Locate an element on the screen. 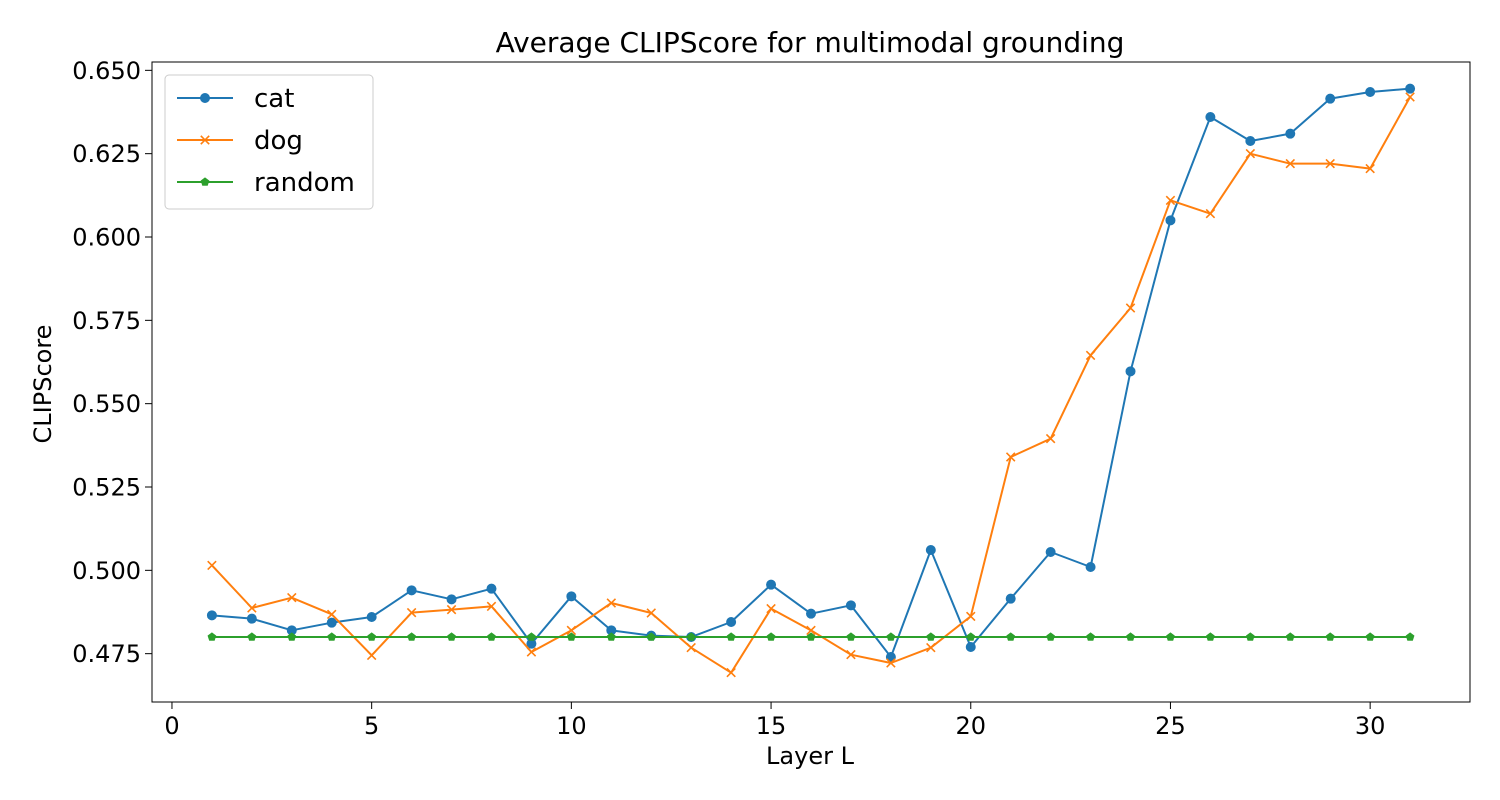  y-tick-label: 0.500 is located at coordinates (106, 571).